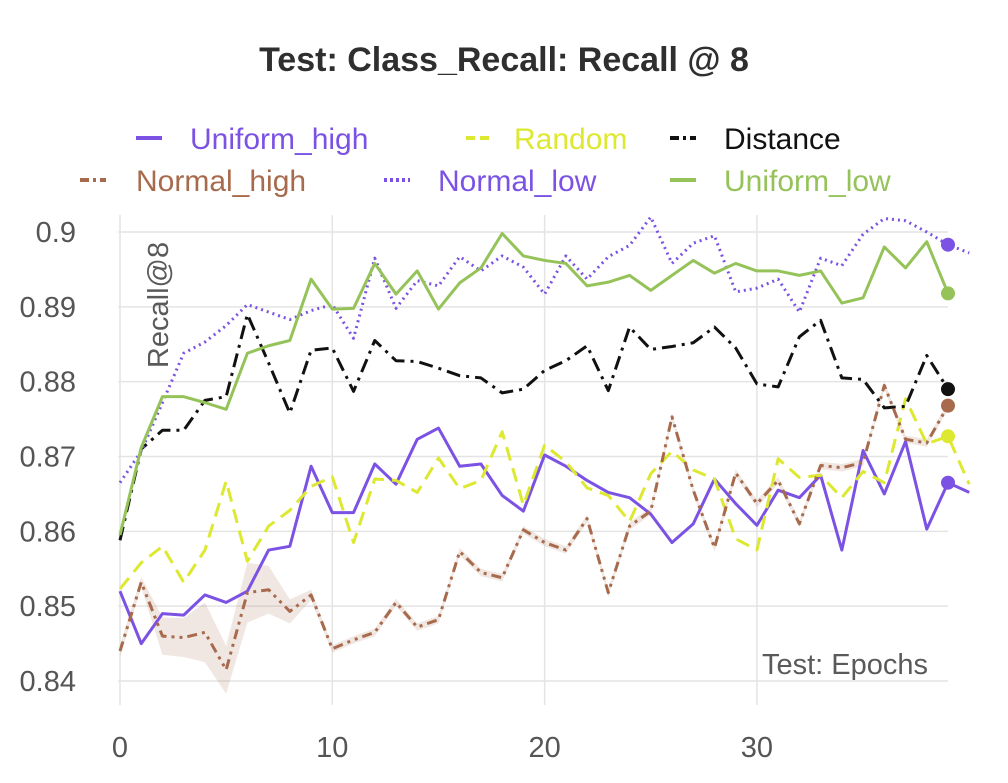  I want to click on legend-label: Uniform_low, so click(807, 181).